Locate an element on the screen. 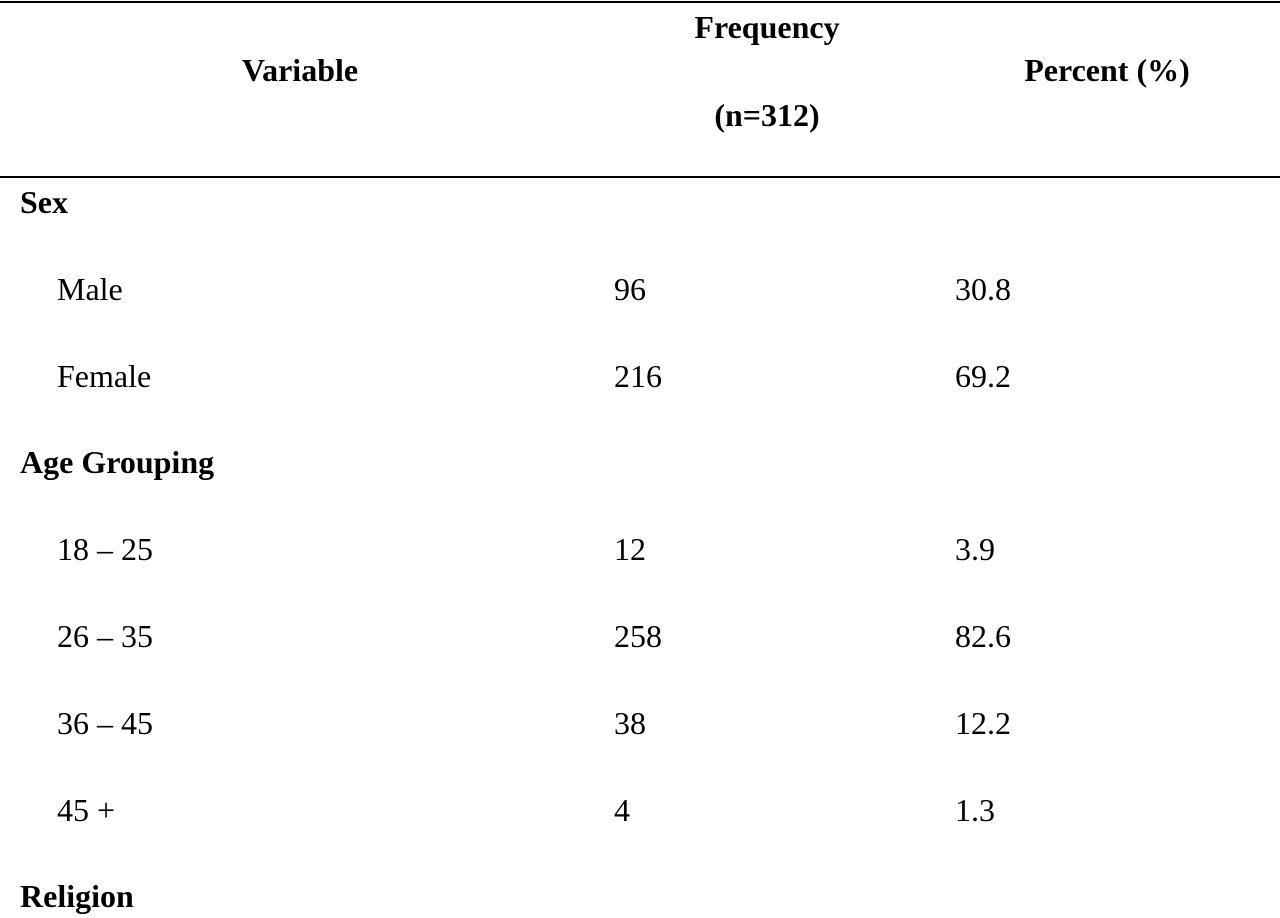 This screenshot has height=918, width=1280. row-label: Male is located at coordinates (90, 288).